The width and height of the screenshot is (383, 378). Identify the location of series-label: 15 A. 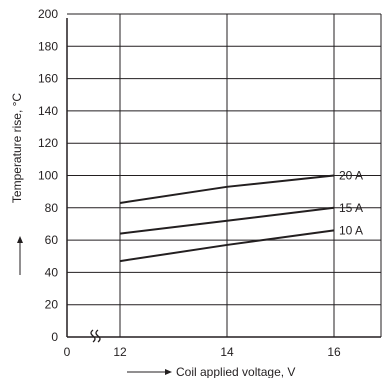
(351, 208).